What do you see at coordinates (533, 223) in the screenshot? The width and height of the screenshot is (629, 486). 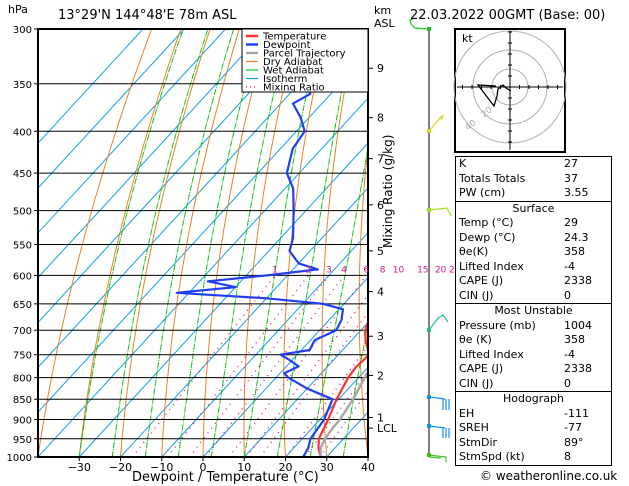 I see `surface-row: Temp (°C) 29` at bounding box center [533, 223].